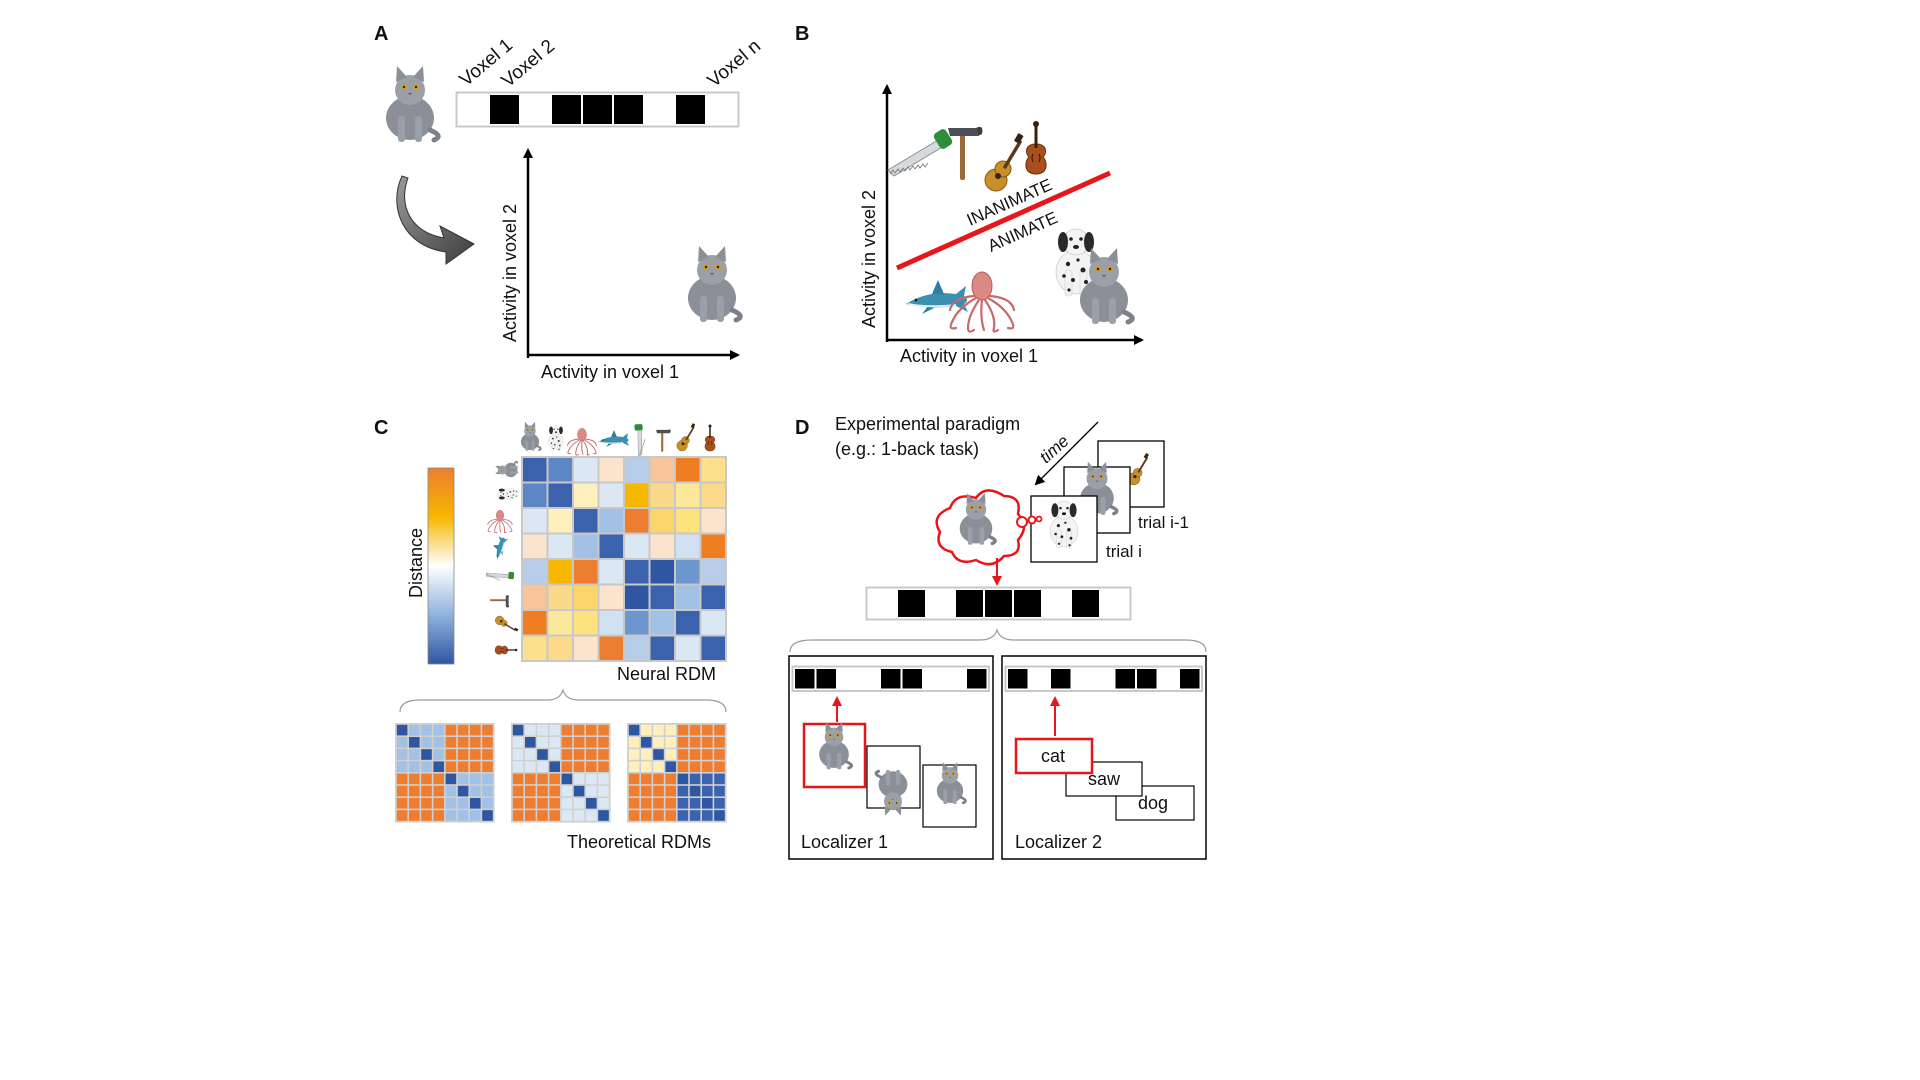 Image resolution: width=1920 pixels, height=1080 pixels. I want to click on dog-icon, so click(508, 494).